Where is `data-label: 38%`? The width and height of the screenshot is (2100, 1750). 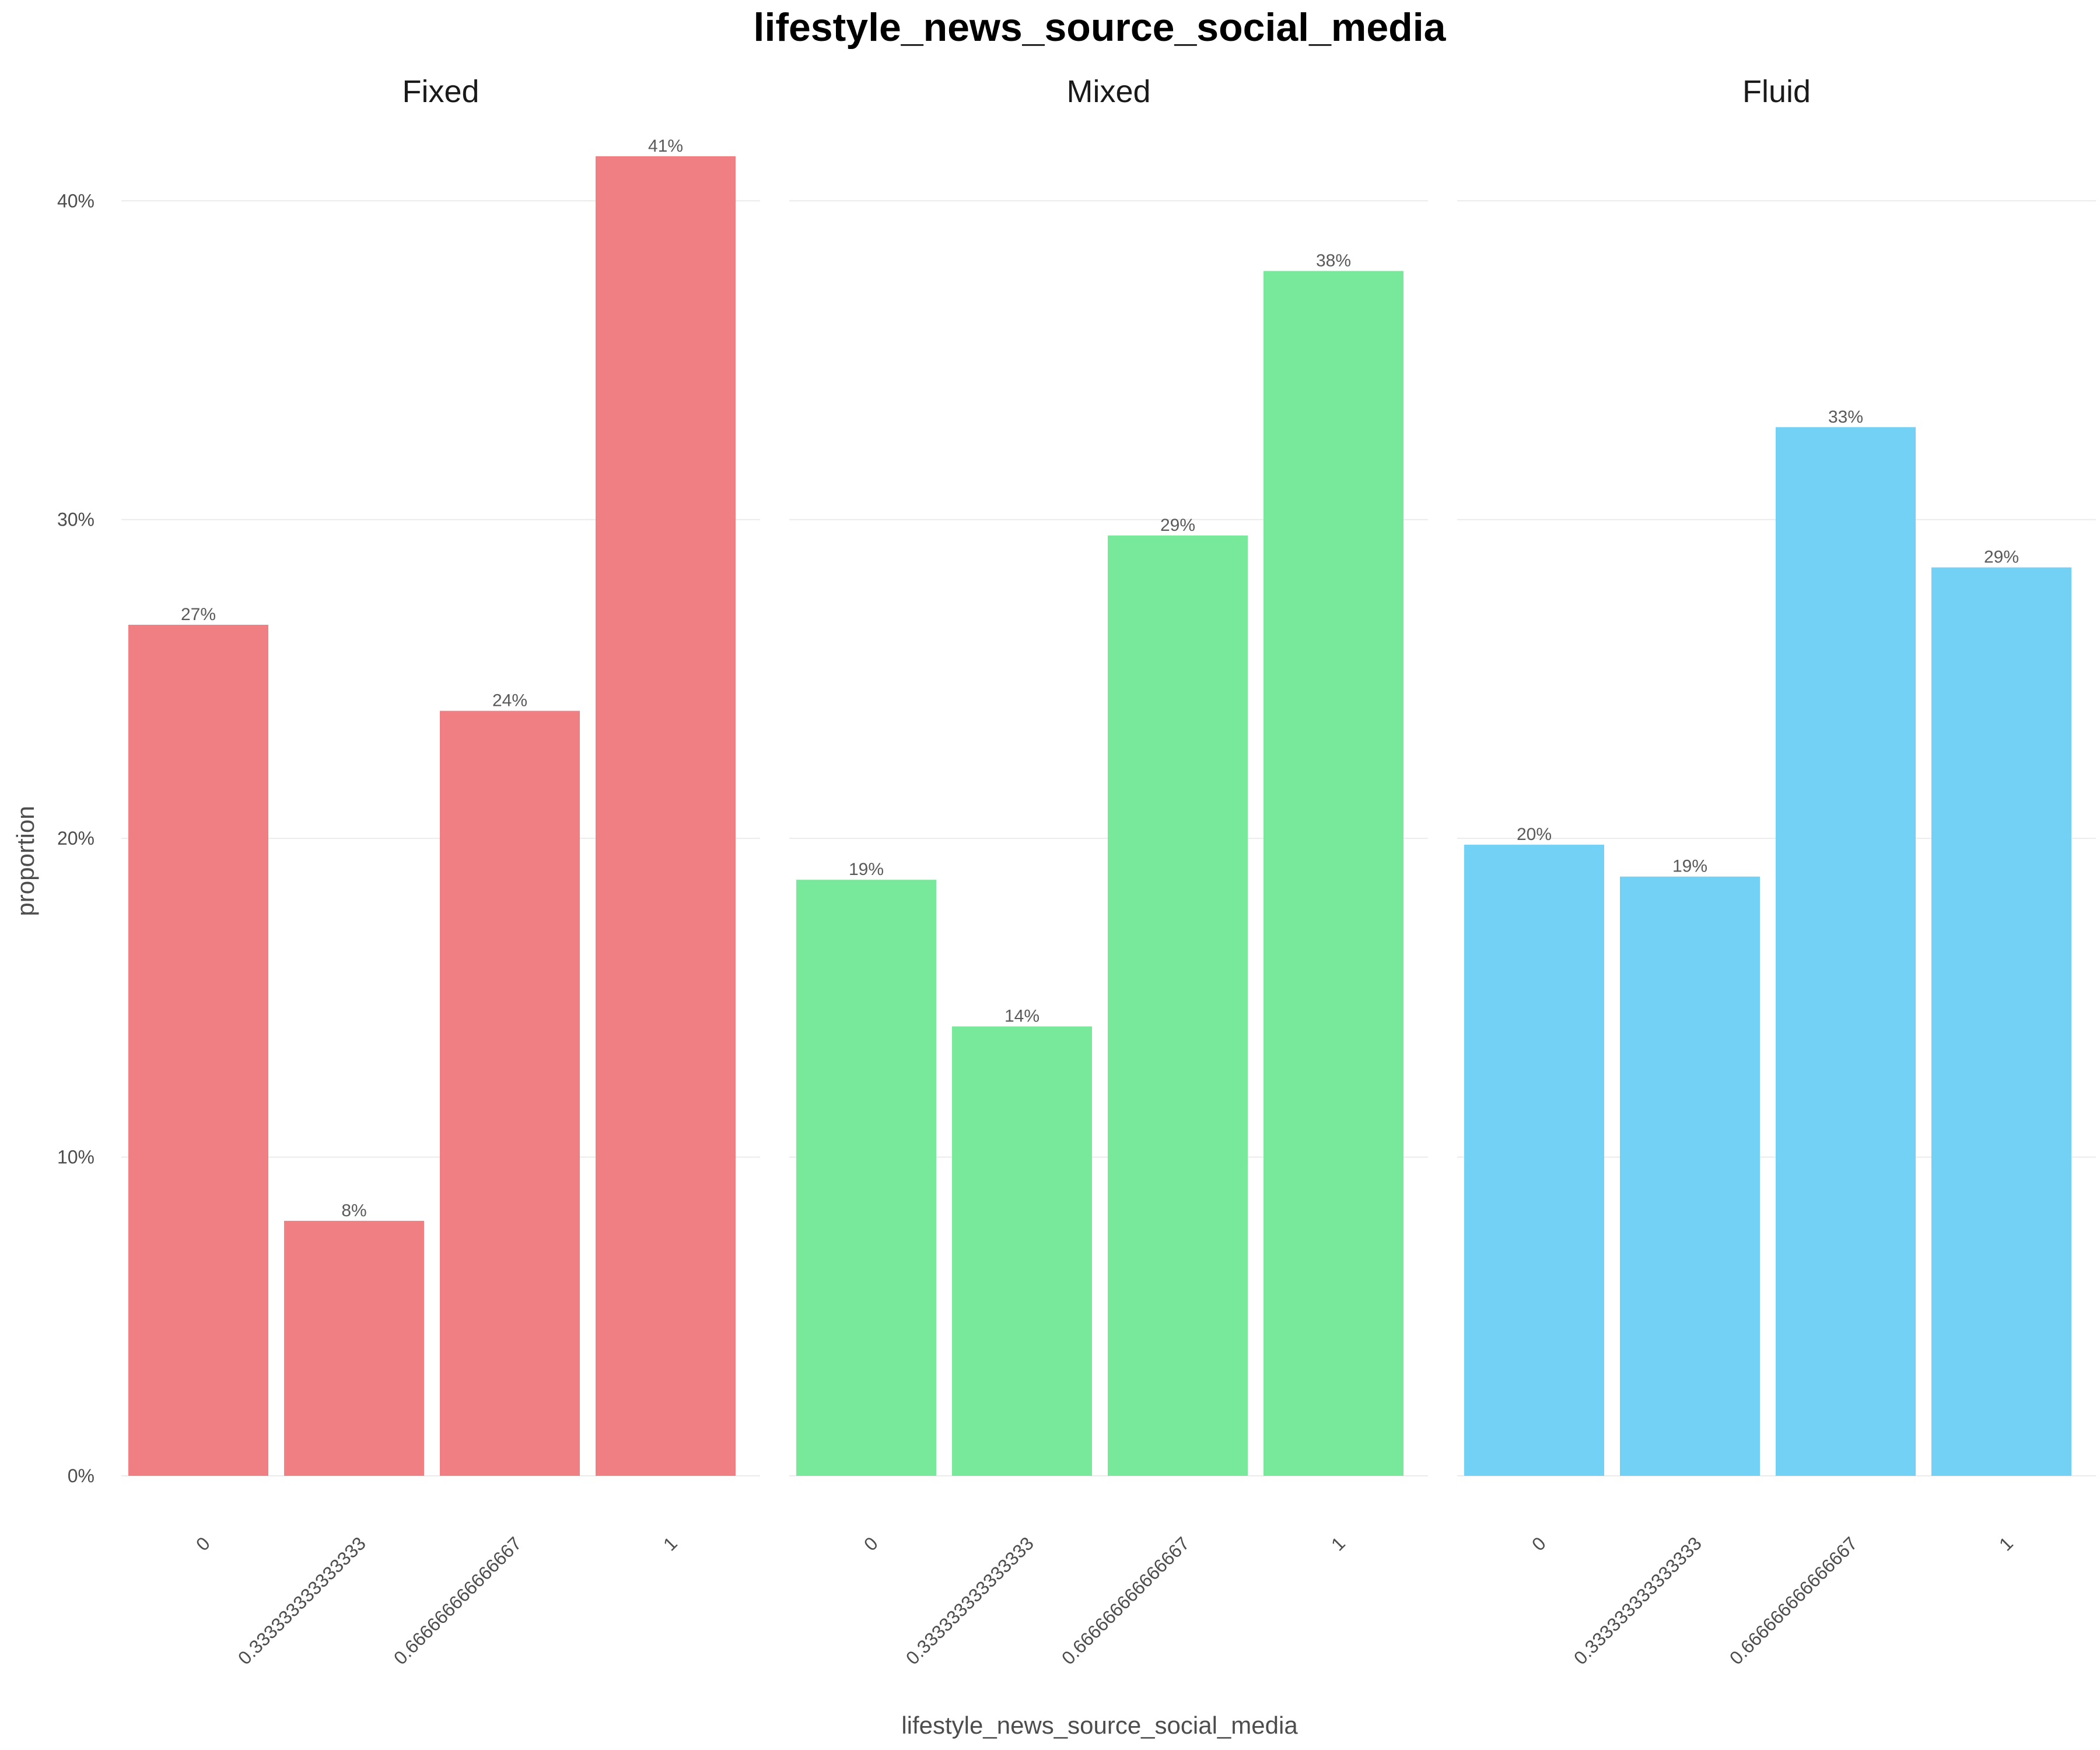 data-label: 38% is located at coordinates (1333, 261).